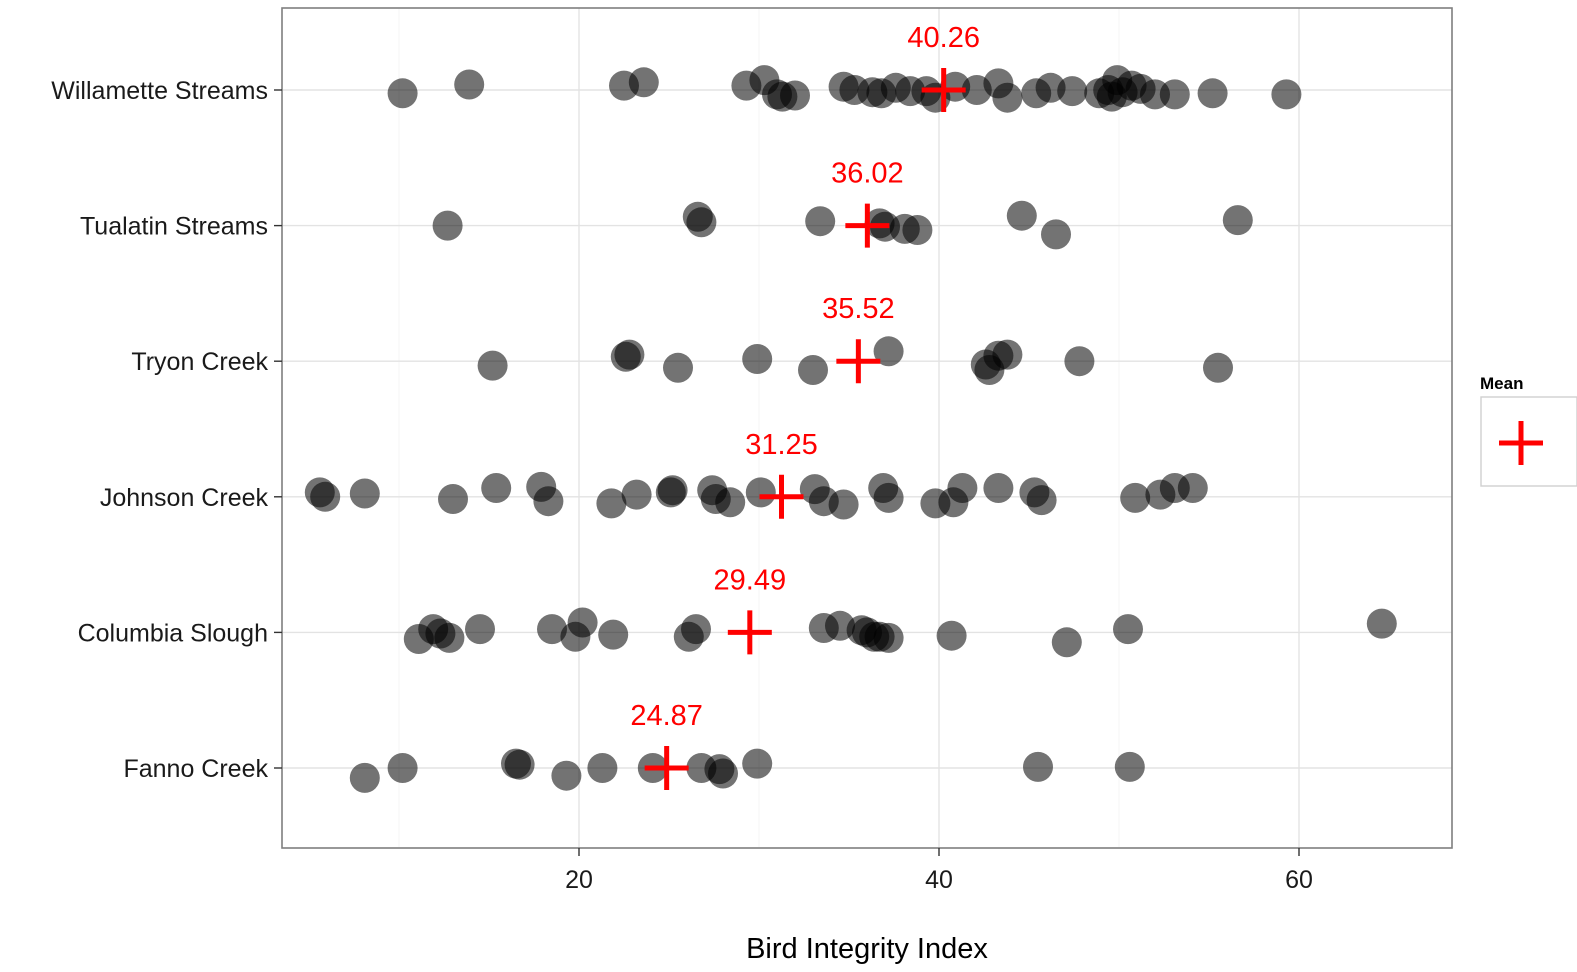 This screenshot has width=1577, height=972. What do you see at coordinates (199, 362) in the screenshot?
I see `y-tick-label: Tryon Creek` at bounding box center [199, 362].